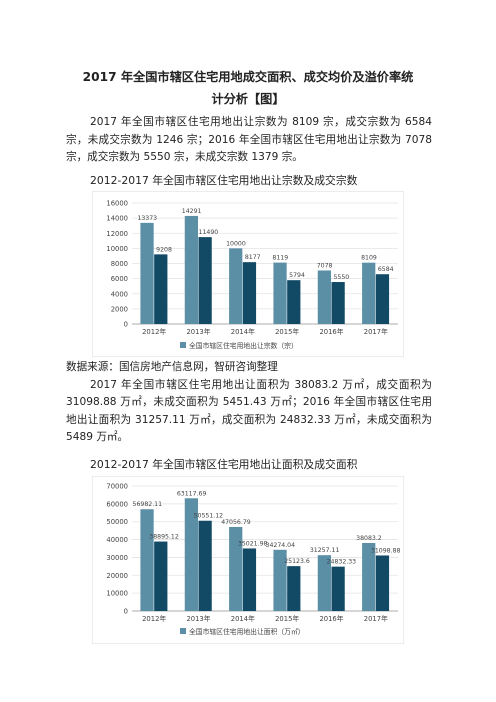 The width and height of the screenshot is (496, 702). What do you see at coordinates (209, 516) in the screenshot?
I see `data-label: 50551.12` at bounding box center [209, 516].